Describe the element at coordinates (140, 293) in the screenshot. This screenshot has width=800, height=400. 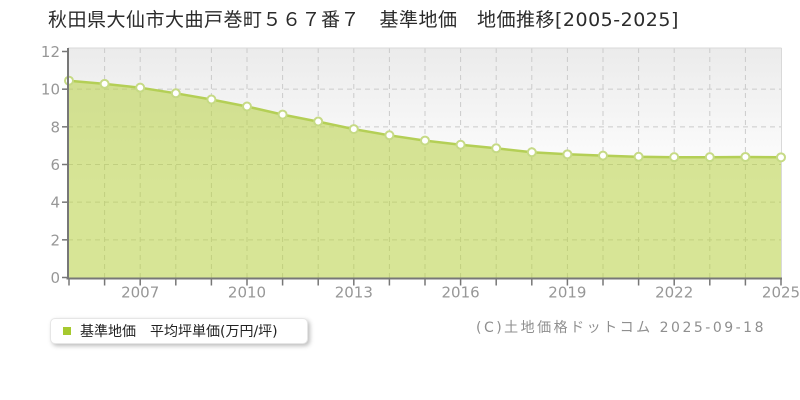
I see `svg-text: 2007` at that location.